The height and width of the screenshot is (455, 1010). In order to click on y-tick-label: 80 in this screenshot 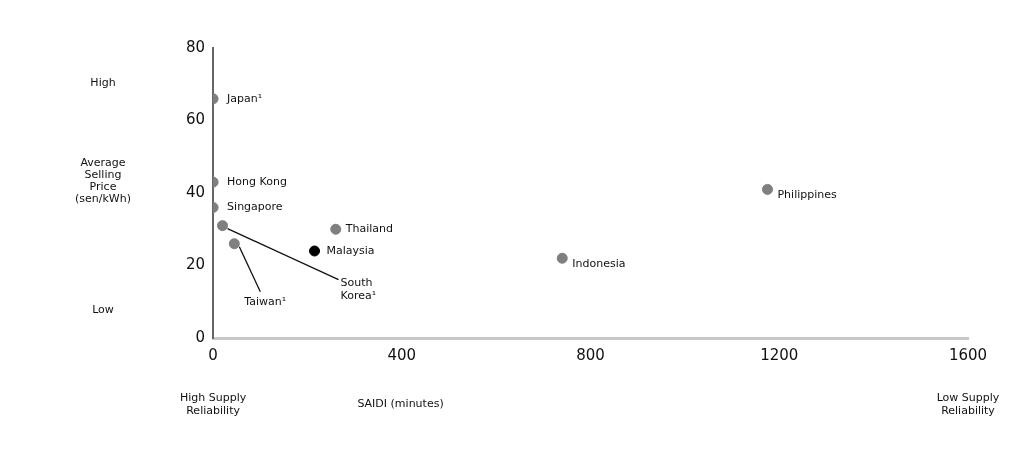, I will do `click(195, 46)`.